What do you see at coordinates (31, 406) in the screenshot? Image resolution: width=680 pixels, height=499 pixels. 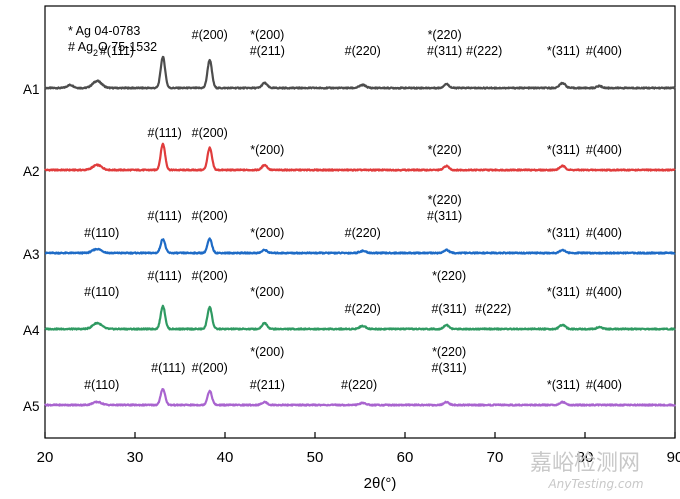 I see `sample-label-a5: A5` at bounding box center [31, 406].